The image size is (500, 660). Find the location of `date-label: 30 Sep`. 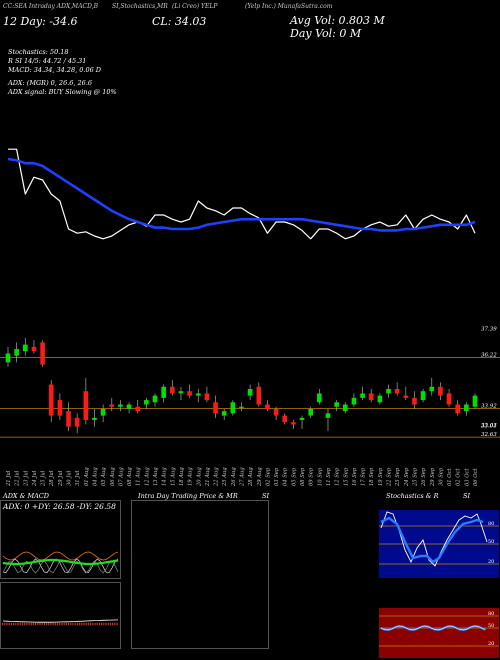

date-label: 30 Sep is located at coordinates (441, 476).